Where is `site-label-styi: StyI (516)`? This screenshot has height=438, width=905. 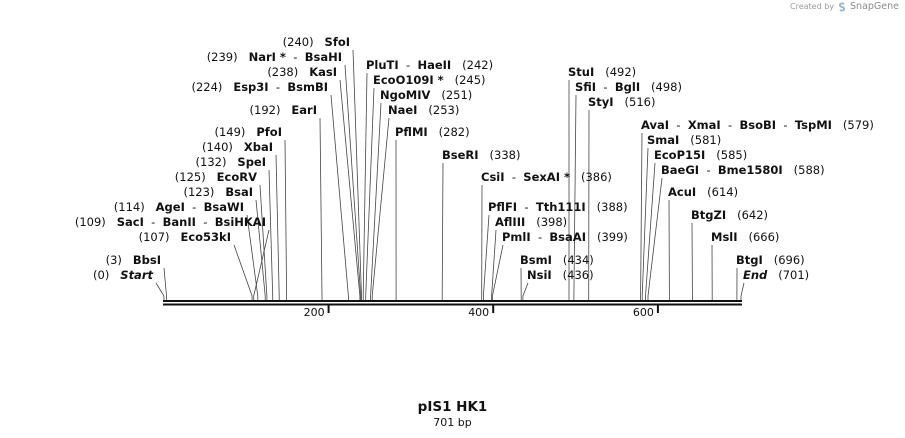 site-label-styi: StyI (516) is located at coordinates (621, 102).